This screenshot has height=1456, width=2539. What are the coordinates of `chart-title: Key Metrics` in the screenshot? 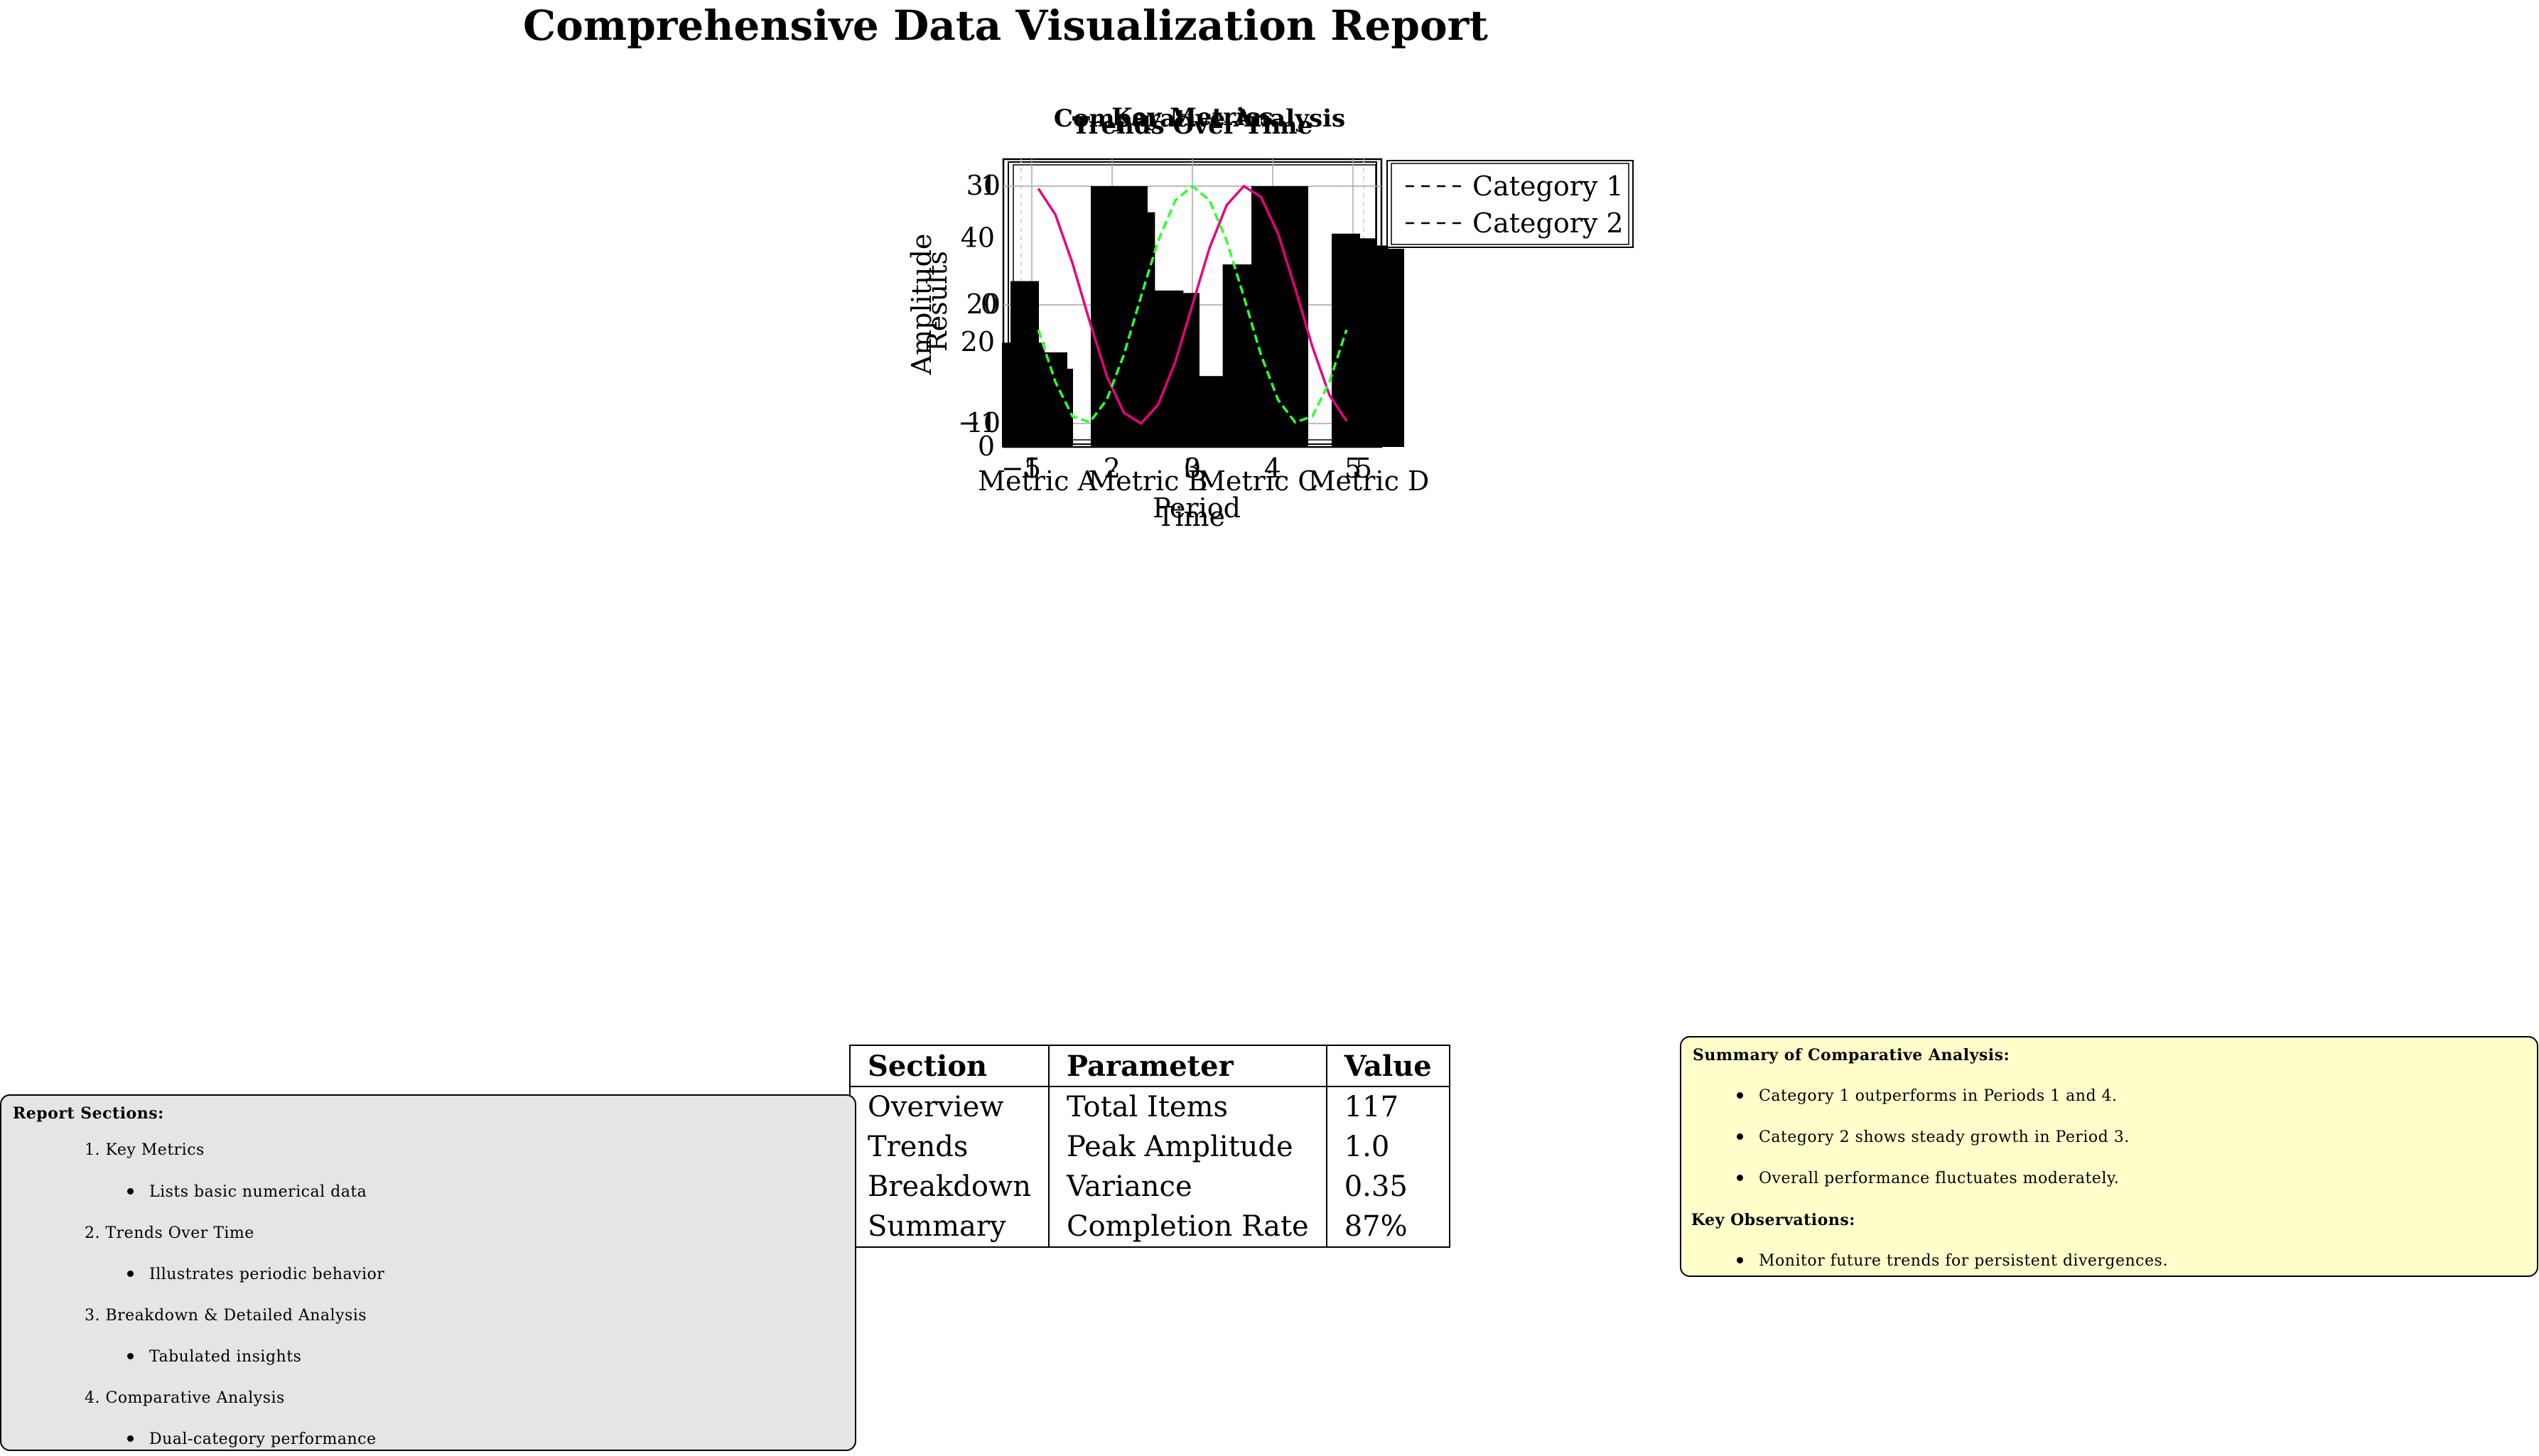 It's located at (1192, 117).